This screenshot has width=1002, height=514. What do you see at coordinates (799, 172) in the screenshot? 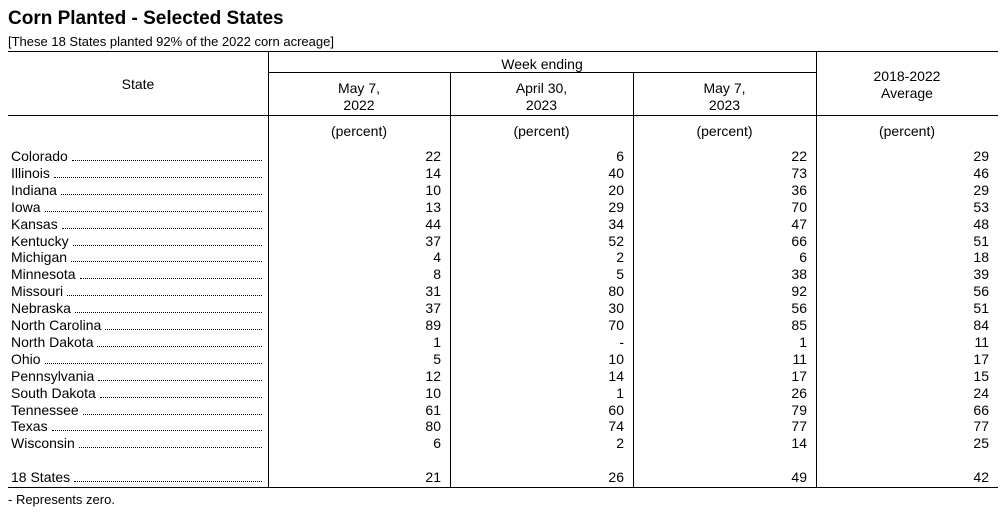
I see `row-value: 73` at bounding box center [799, 172].